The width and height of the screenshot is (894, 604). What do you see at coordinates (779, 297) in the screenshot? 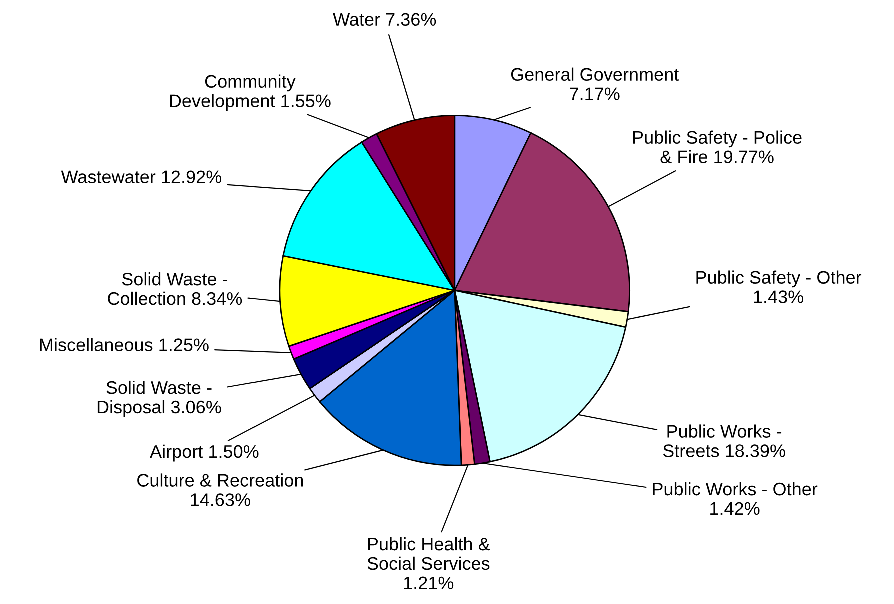
I see `data-label: 1.43%` at bounding box center [779, 297].